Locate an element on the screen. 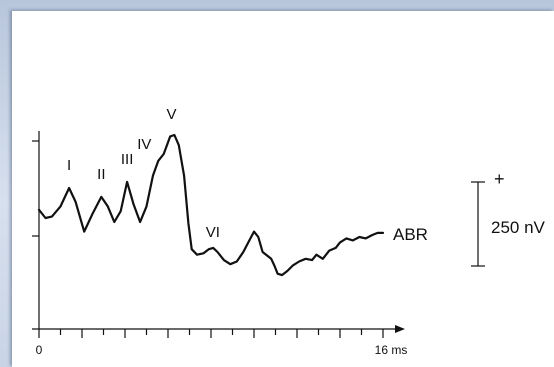 The image size is (554, 367). scale-bar-label: 250 nV is located at coordinates (518, 227).